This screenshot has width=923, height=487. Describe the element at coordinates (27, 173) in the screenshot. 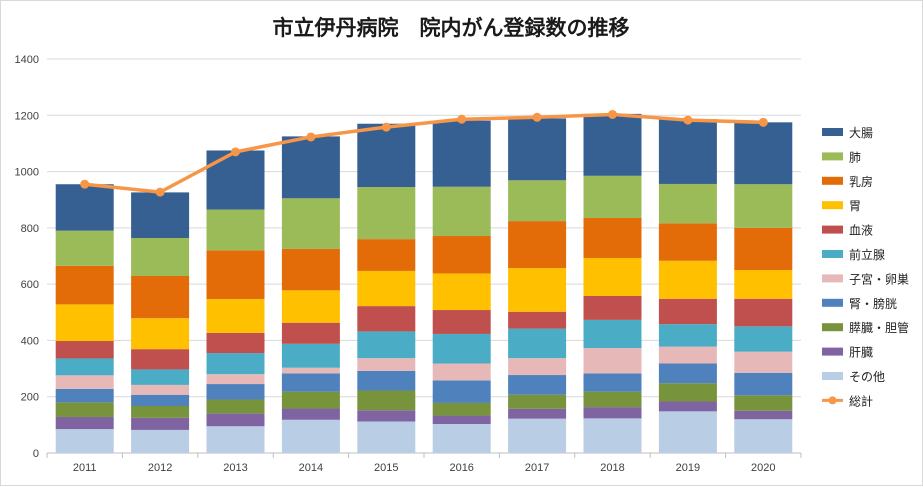

I see `y-tick-label: 1000` at that location.